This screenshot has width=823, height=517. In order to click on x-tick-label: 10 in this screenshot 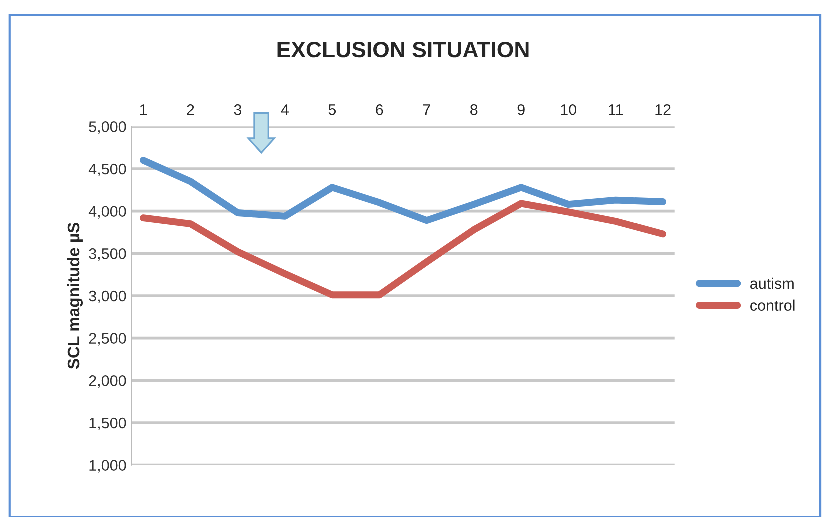, I will do `click(568, 110)`.